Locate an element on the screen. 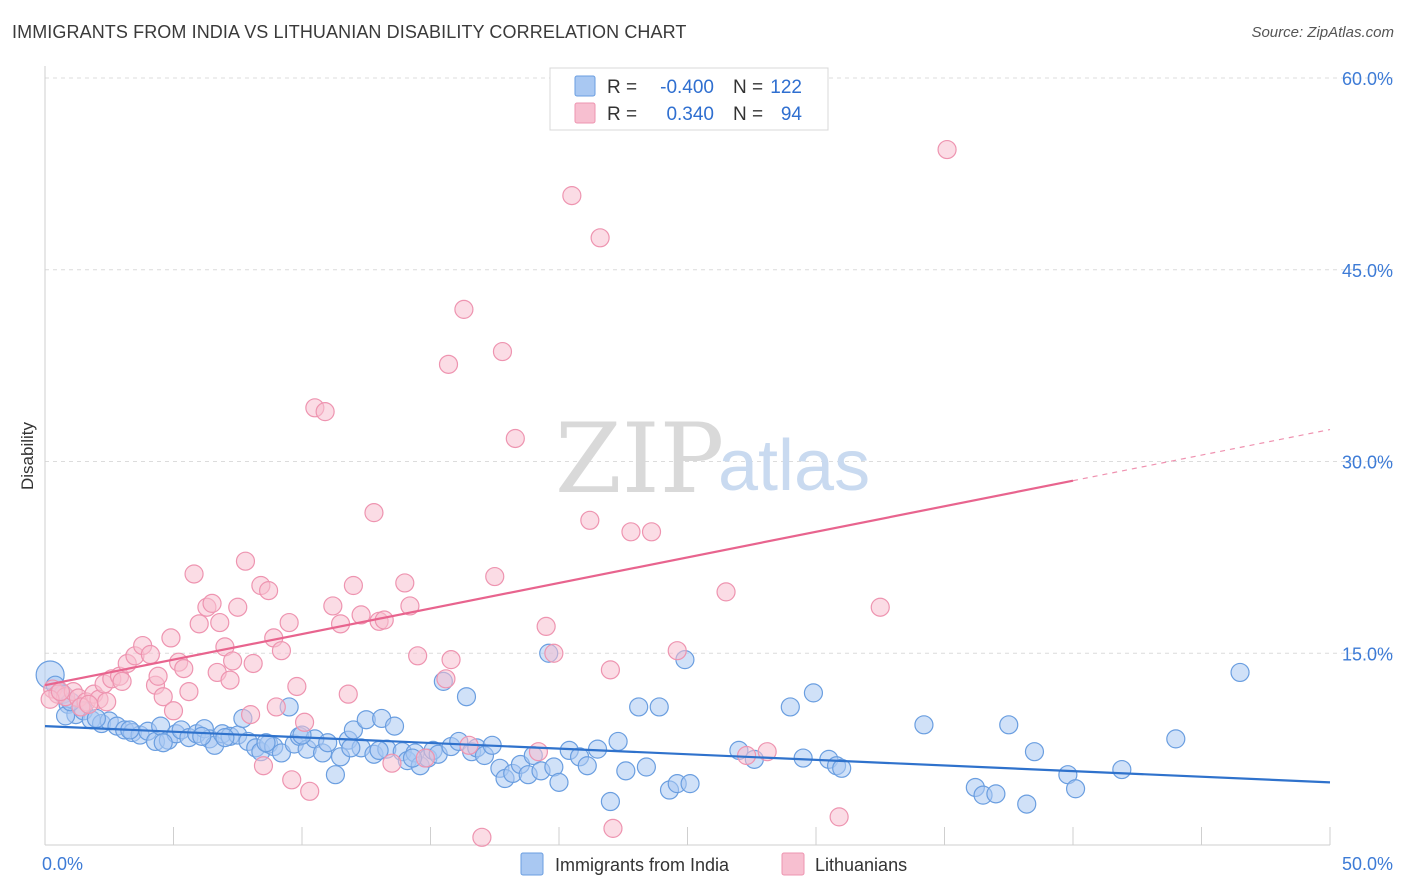  legend-r-label-blue: R = is located at coordinates (622, 87).